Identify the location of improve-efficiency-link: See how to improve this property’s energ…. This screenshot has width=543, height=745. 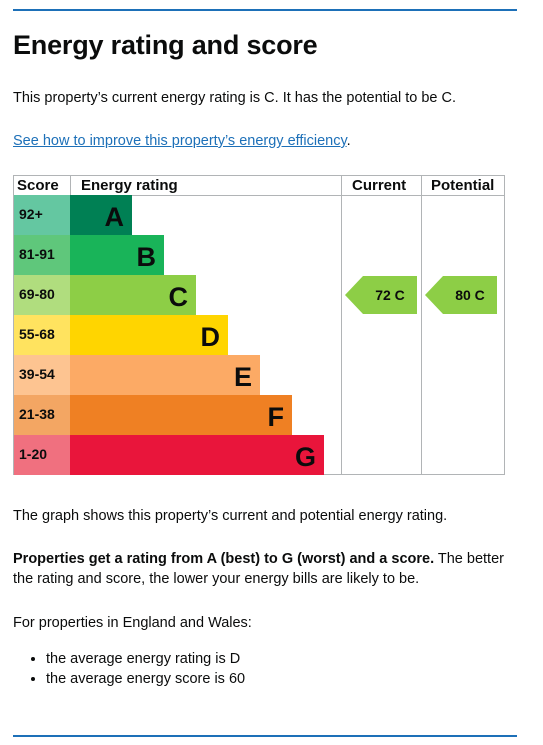
(180, 141).